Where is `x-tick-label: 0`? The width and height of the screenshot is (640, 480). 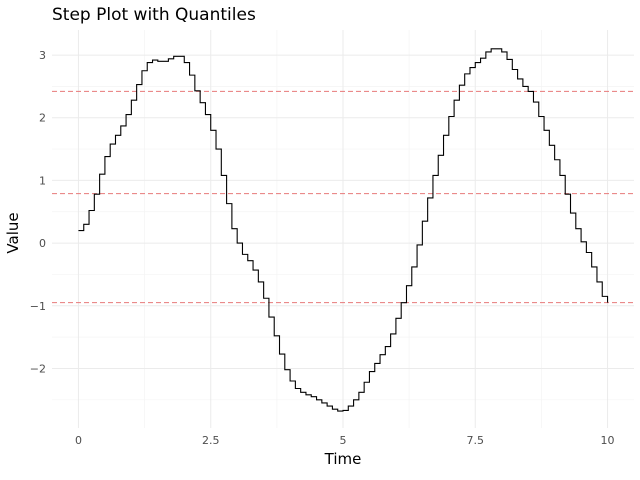
x-tick-label: 0 is located at coordinates (78, 440).